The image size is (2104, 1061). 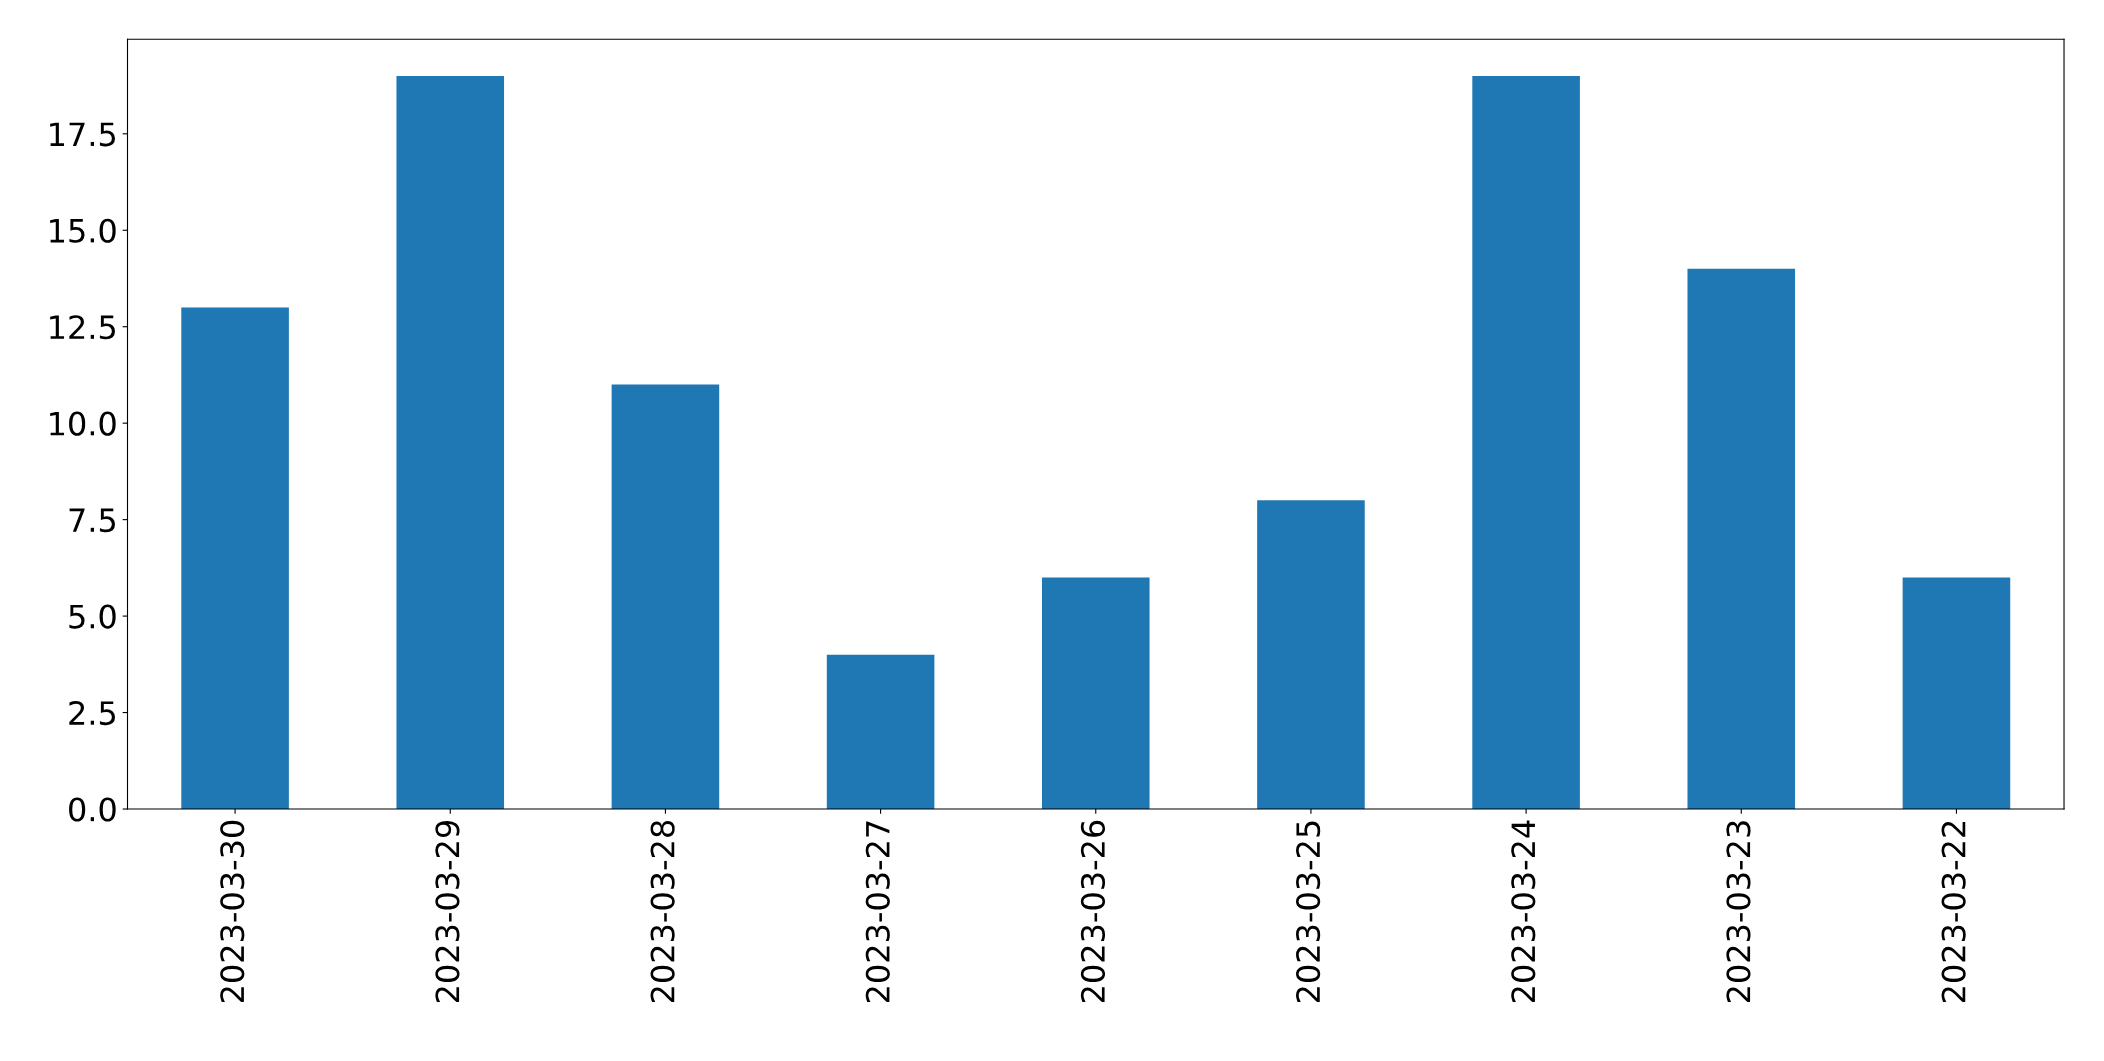 I want to click on x-tick-label: 2023-03-28, so click(x=662, y=911).